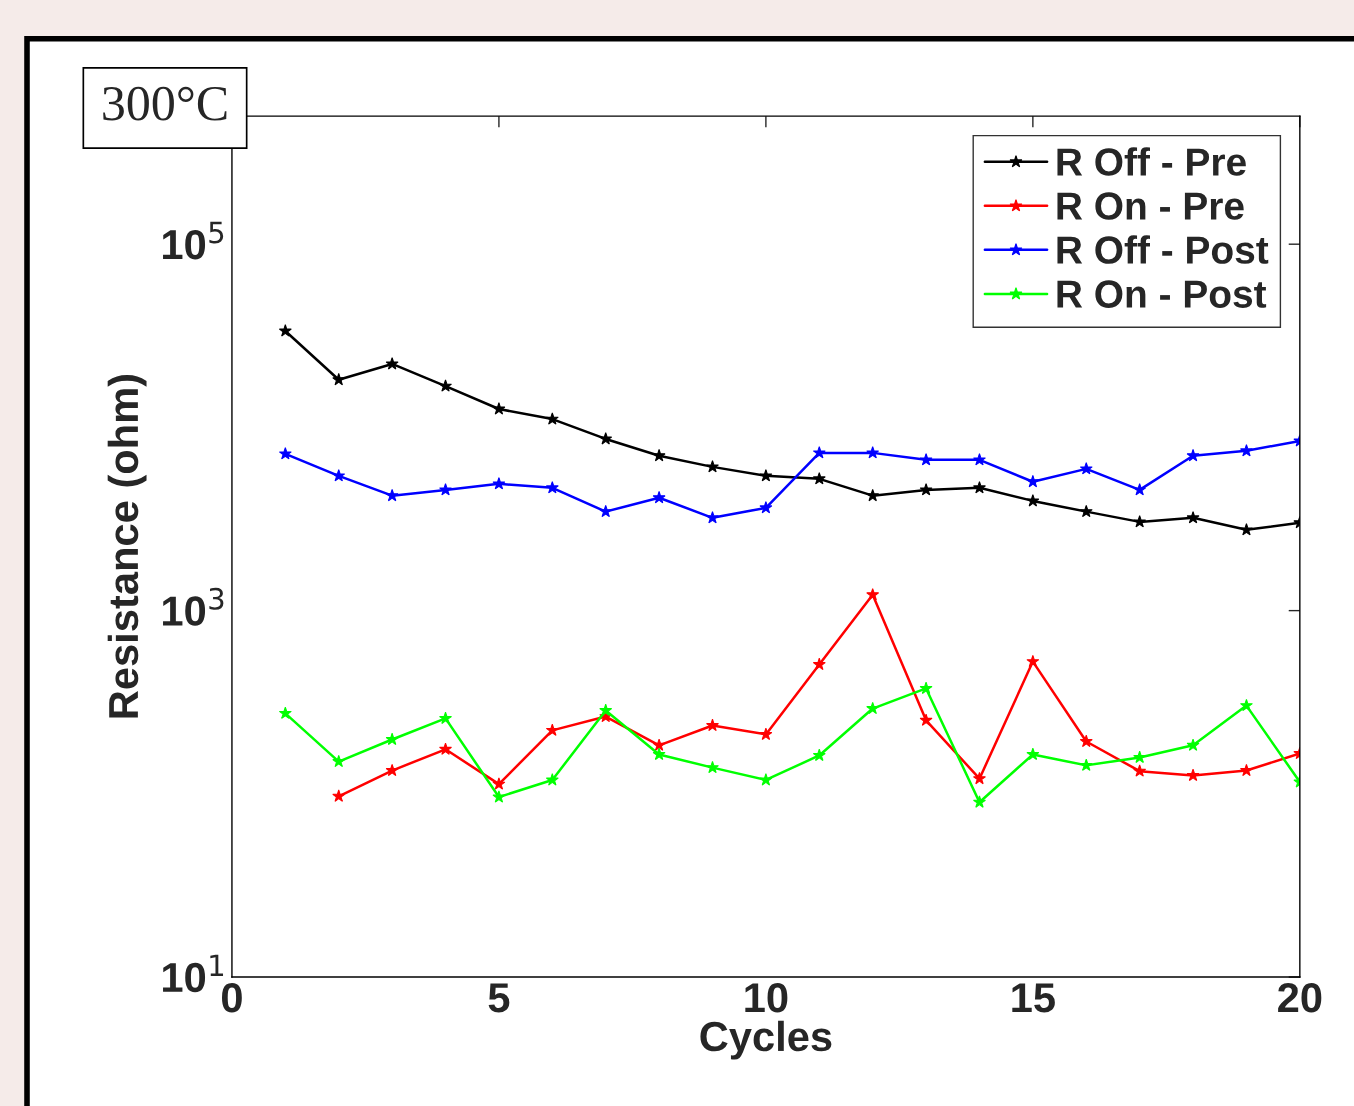 The height and width of the screenshot is (1106, 1354). What do you see at coordinates (499, 998) in the screenshot?
I see `x-tick-label: 5` at bounding box center [499, 998].